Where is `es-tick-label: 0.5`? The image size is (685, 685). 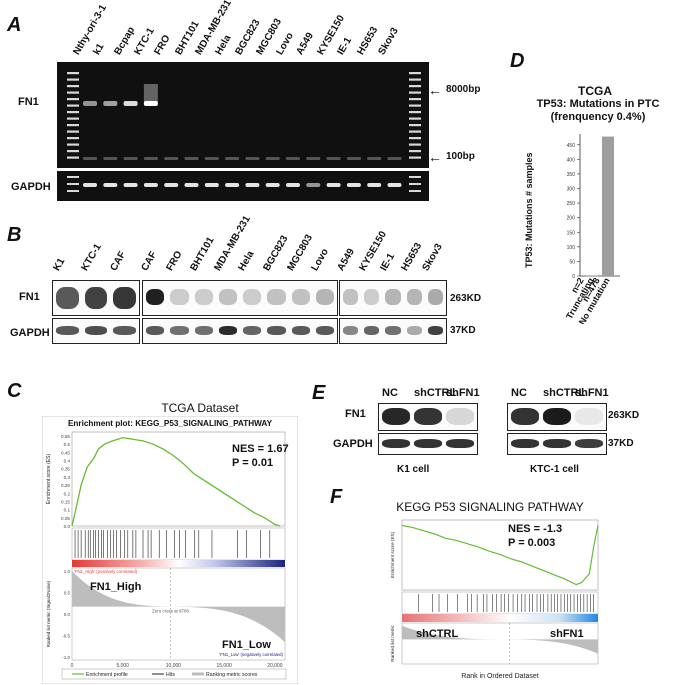 es-tick-label: 0.5 is located at coordinates (67, 444).